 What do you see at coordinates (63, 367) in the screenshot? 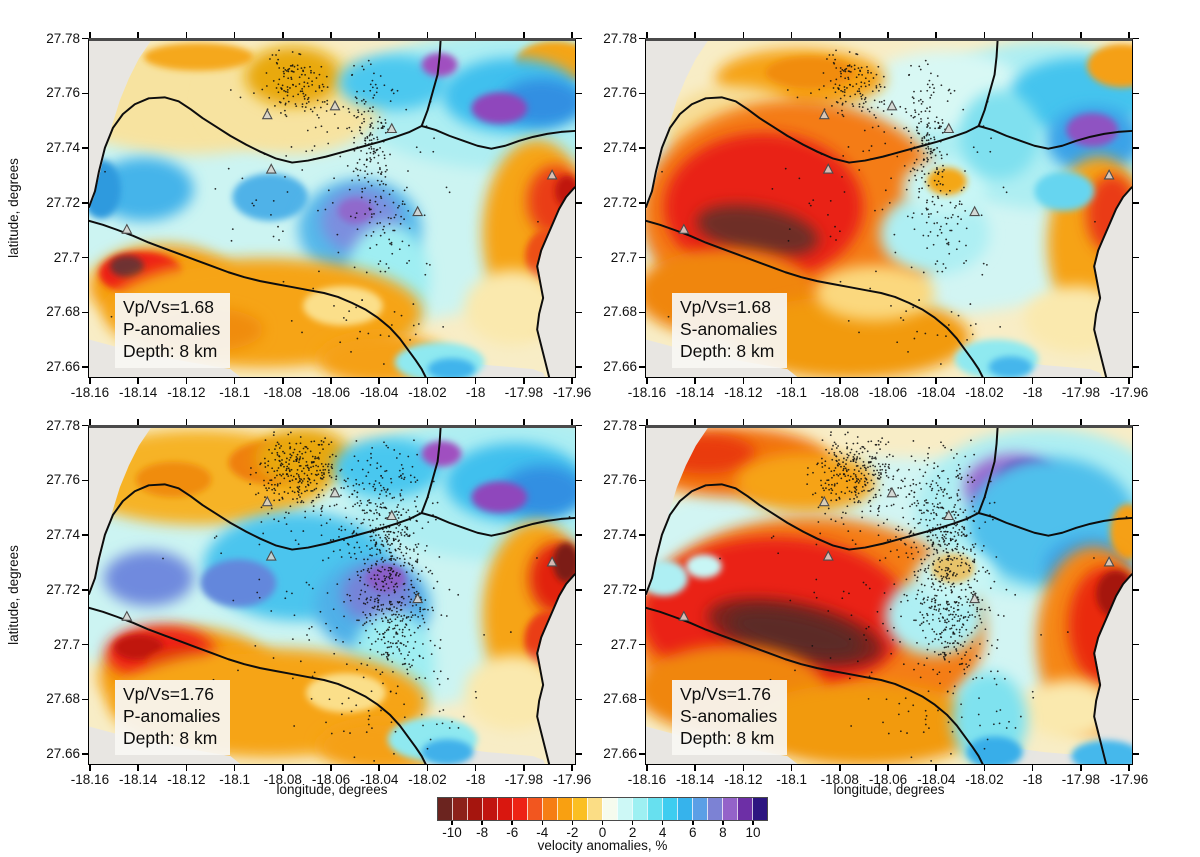
I see `y-tick-label: 27.66` at bounding box center [63, 367].